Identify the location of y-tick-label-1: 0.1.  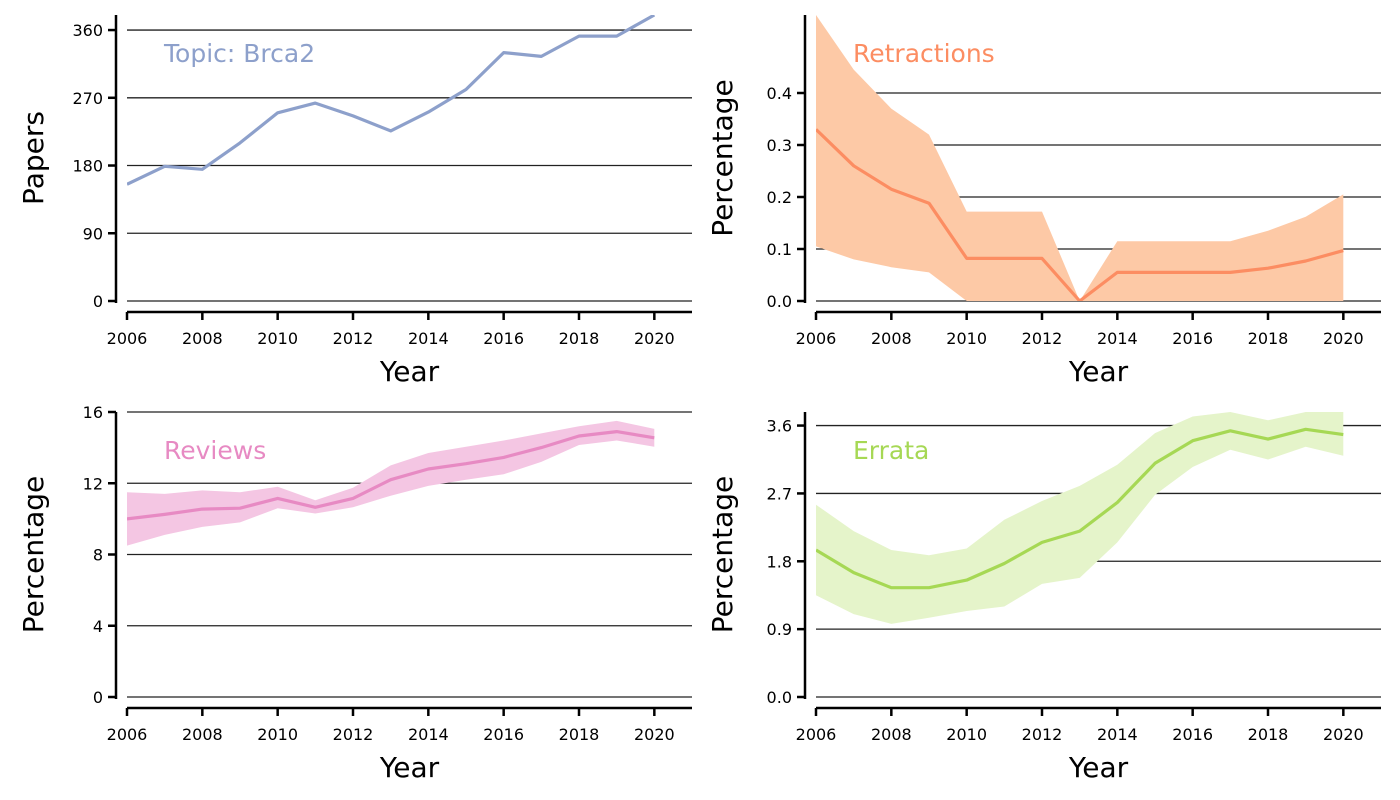
(779, 249).